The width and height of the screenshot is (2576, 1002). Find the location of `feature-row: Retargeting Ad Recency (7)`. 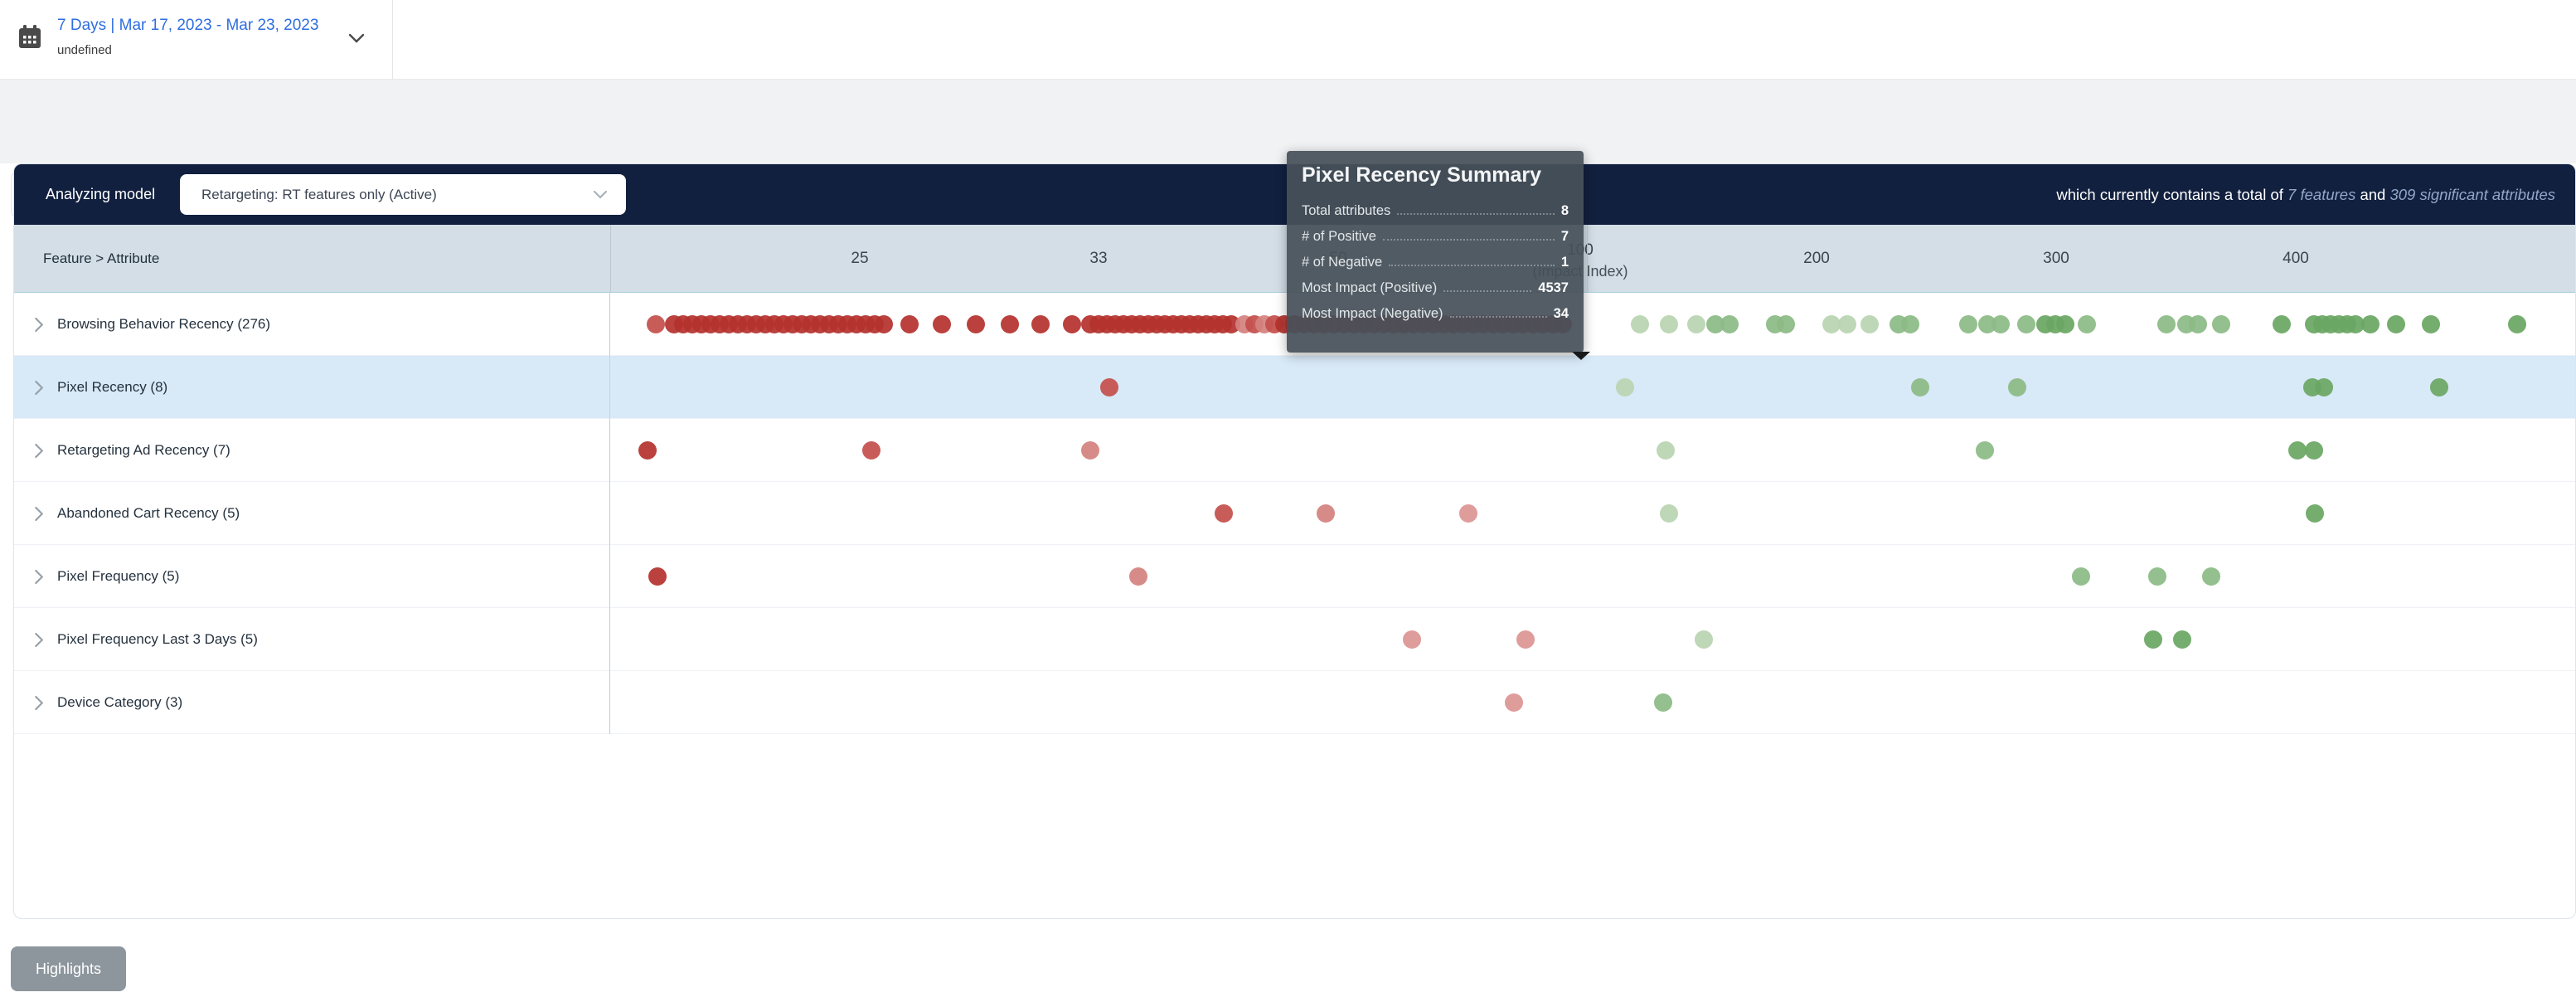

feature-row: Retargeting Ad Recency (7) is located at coordinates (1294, 451).